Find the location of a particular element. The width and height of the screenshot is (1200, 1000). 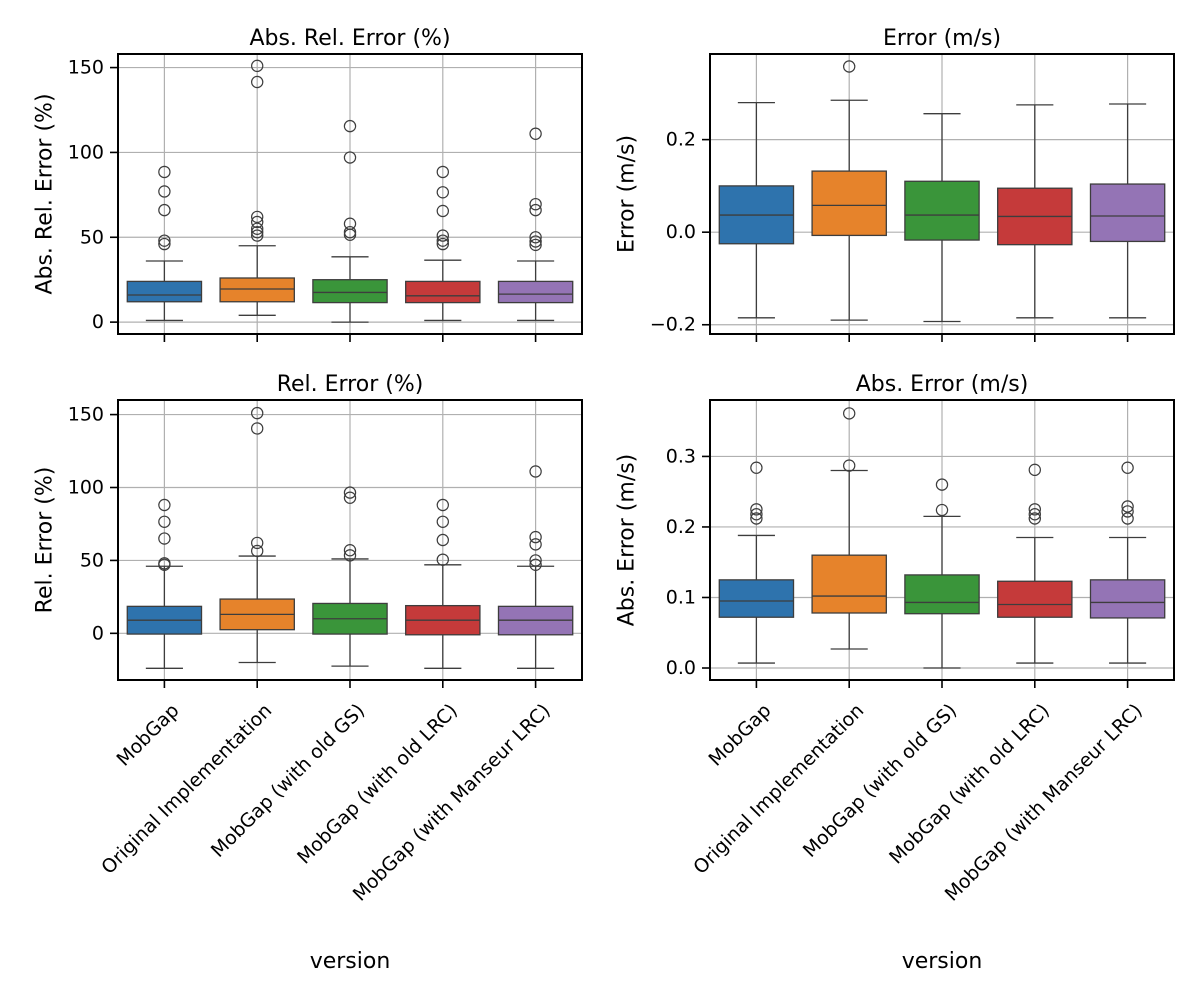

y-tick-label: 0.1 is located at coordinates (681, 597).